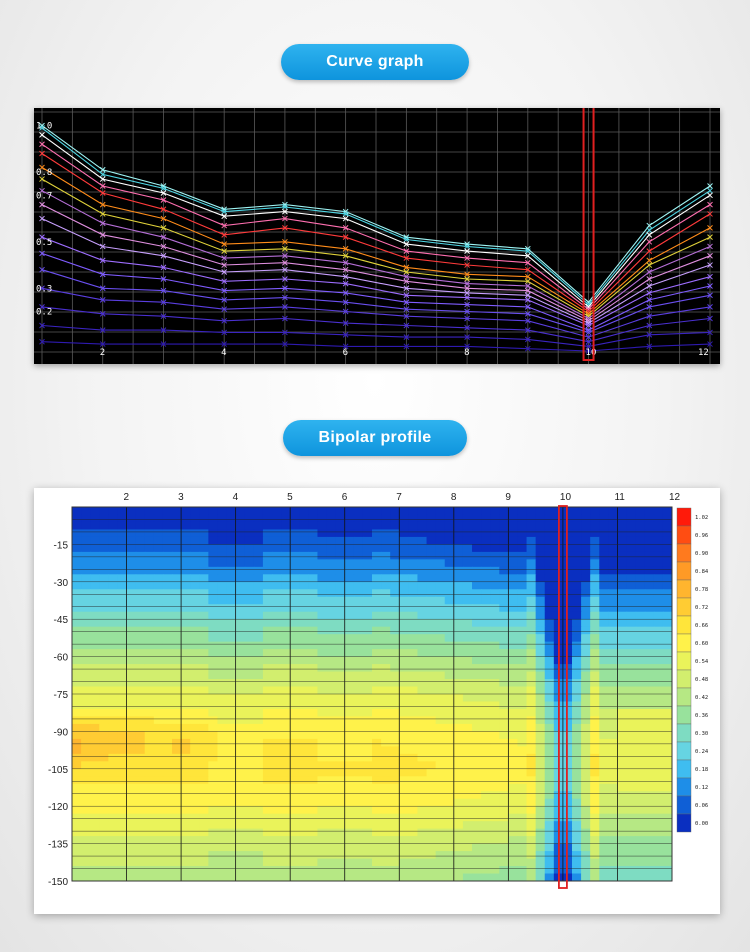 The image size is (750, 952). Describe the element at coordinates (701, 770) in the screenshot. I see `colorbar-label: 0.18` at that location.